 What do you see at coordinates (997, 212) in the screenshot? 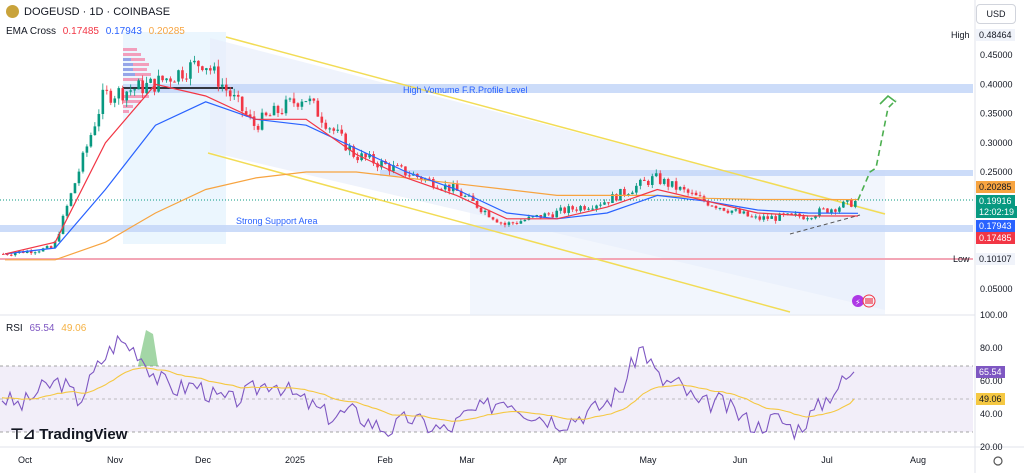
I see `price-tag: 12:02:19` at bounding box center [997, 212].